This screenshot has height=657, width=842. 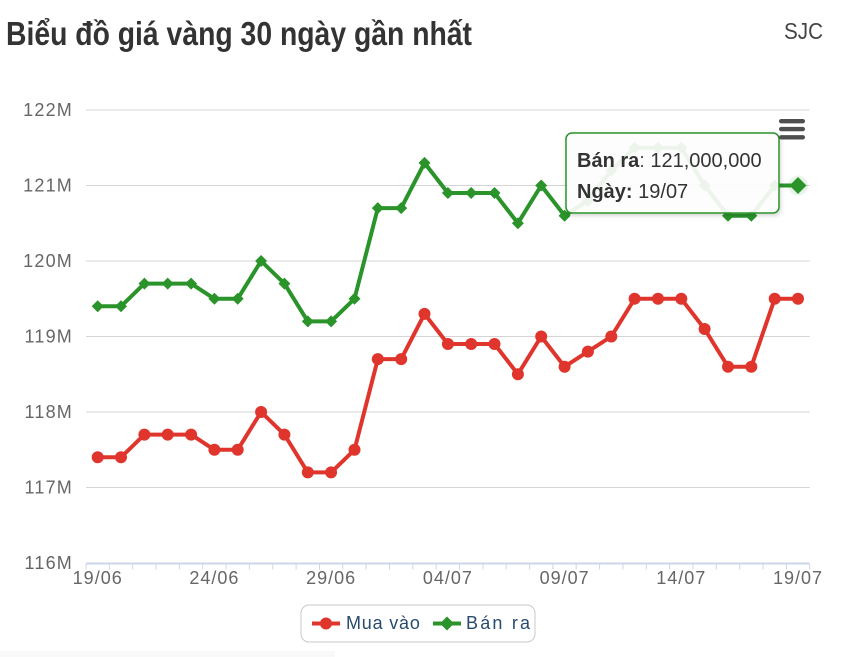 What do you see at coordinates (49, 563) in the screenshot?
I see `svg-text: 116M` at bounding box center [49, 563].